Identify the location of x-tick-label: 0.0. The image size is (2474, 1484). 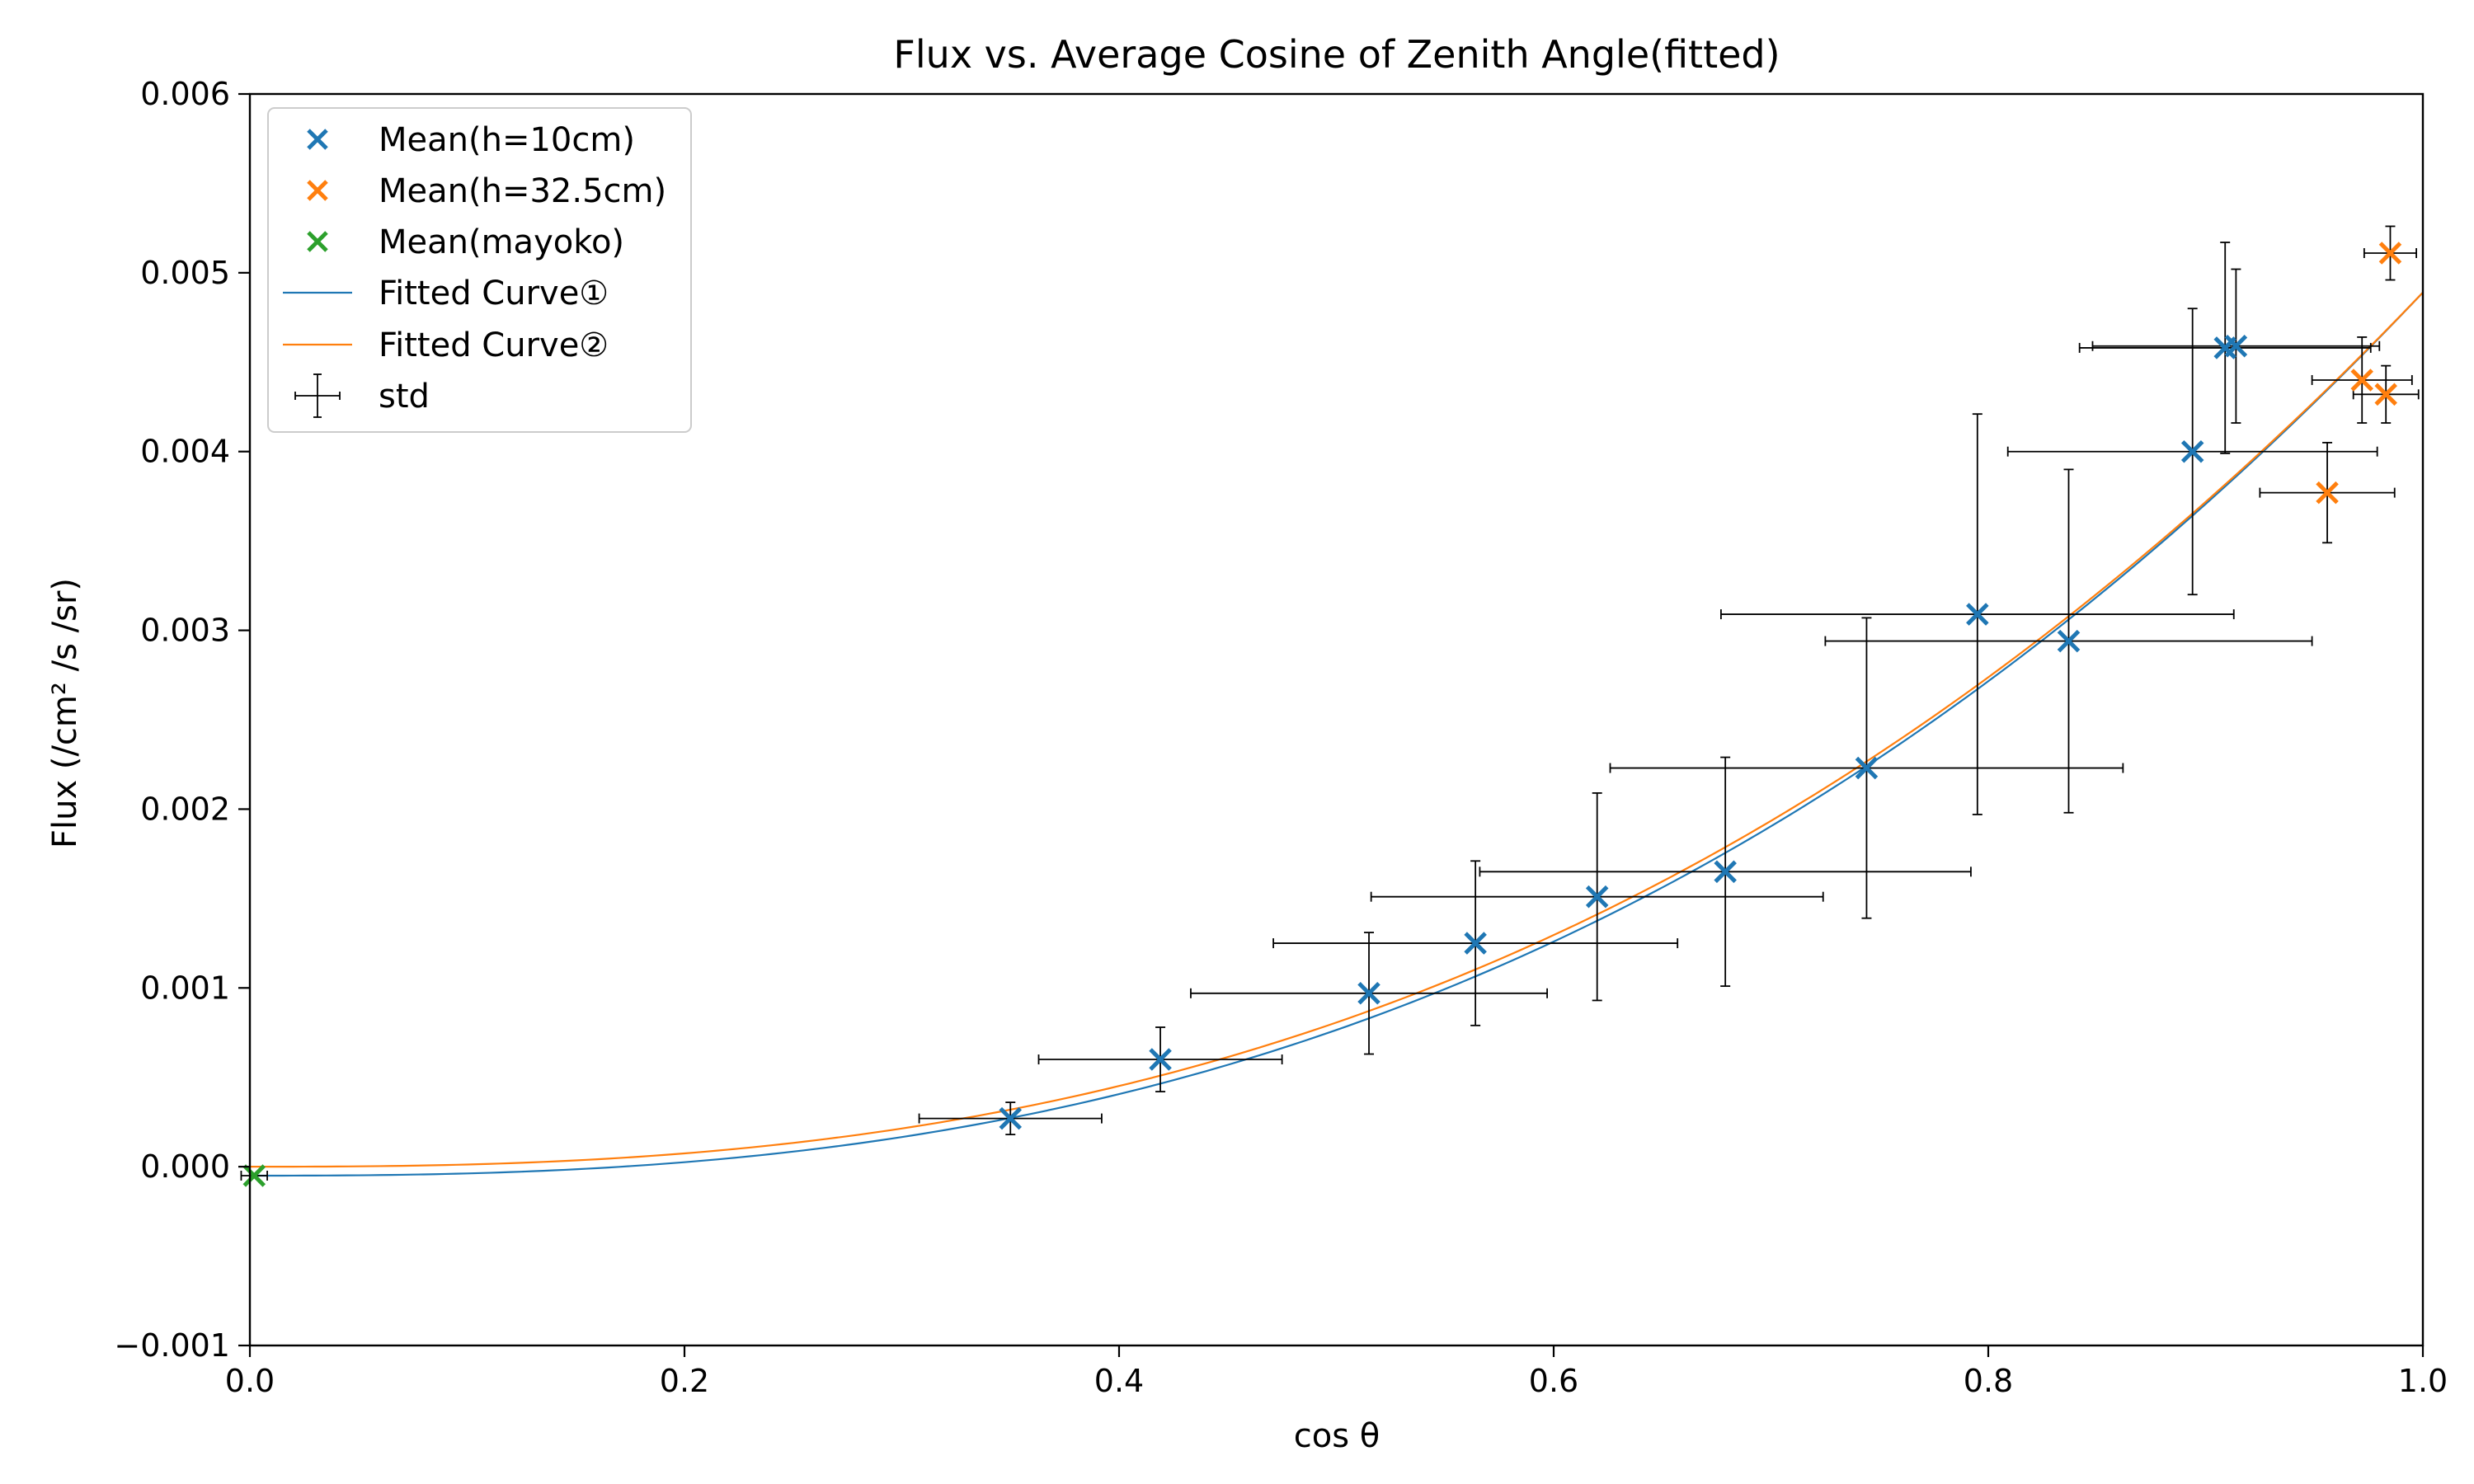
(250, 1381).